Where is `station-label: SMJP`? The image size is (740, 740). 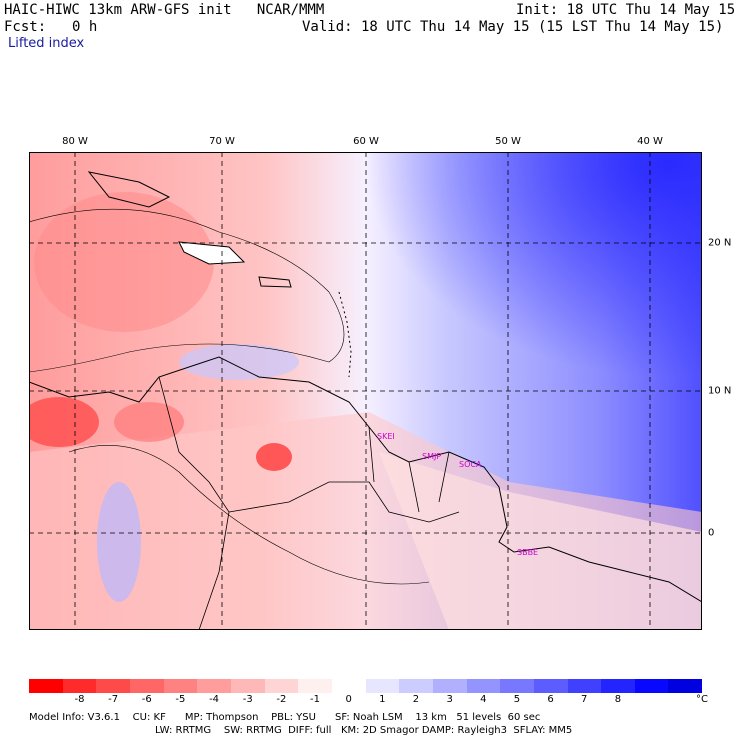 station-label: SMJP is located at coordinates (432, 456).